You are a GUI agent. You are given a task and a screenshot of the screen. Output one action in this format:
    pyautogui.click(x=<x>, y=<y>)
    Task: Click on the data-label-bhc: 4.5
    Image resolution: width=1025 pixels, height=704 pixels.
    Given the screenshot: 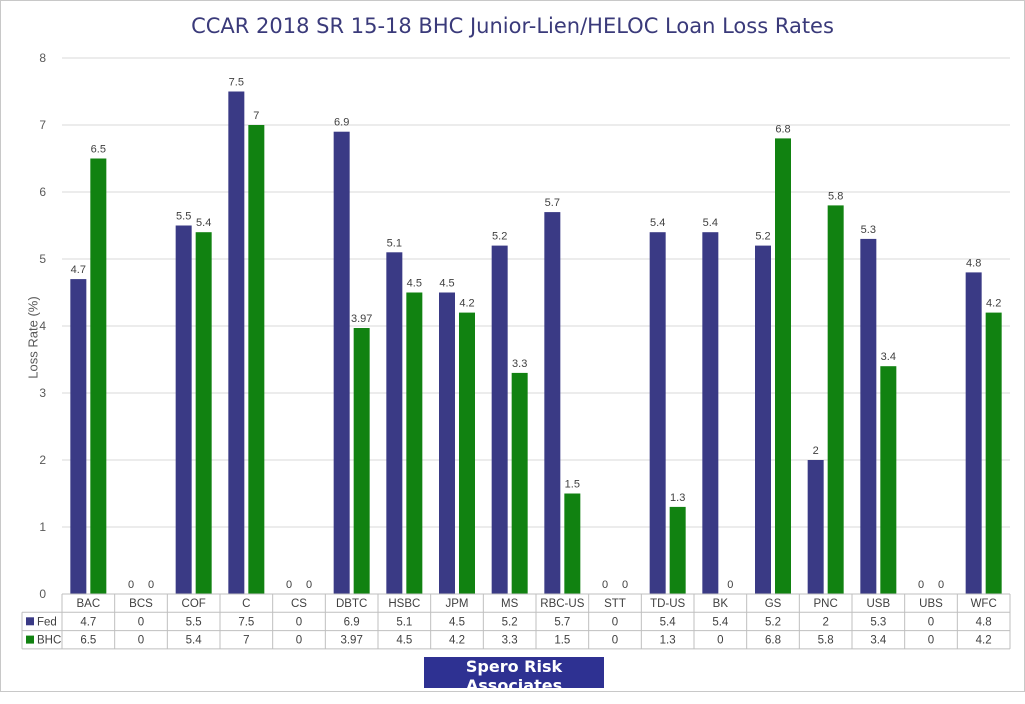 What is the action you would take?
    pyautogui.click(x=414, y=284)
    